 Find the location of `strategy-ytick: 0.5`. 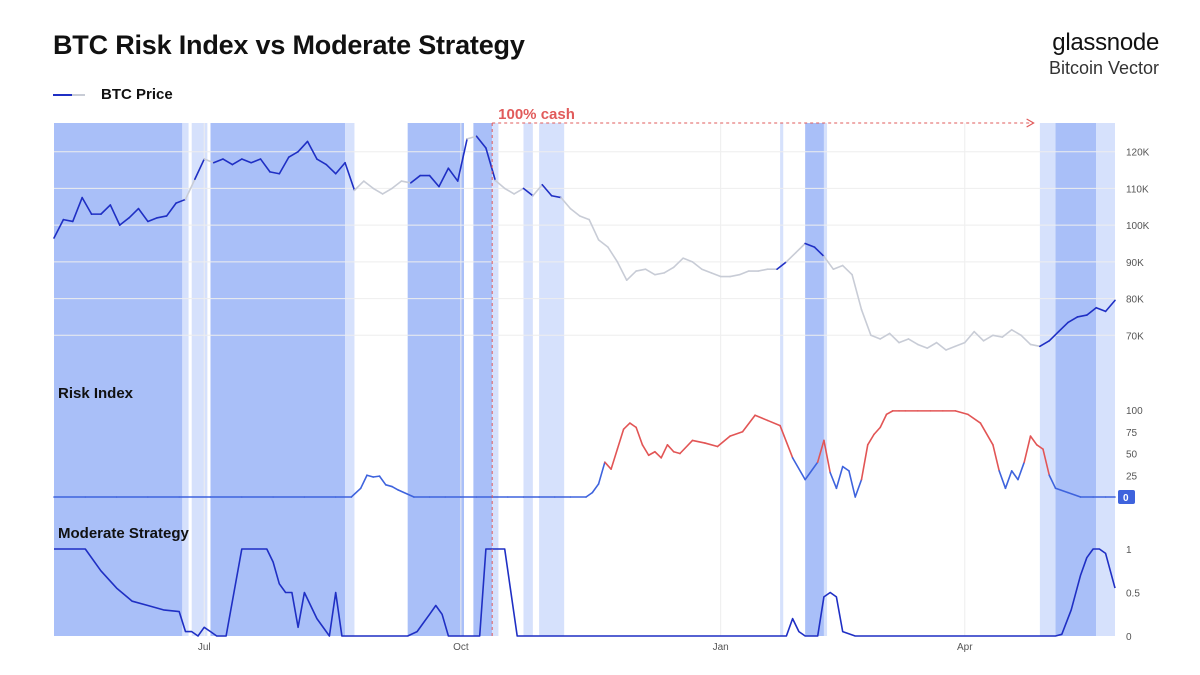

strategy-ytick: 0.5 is located at coordinates (1133, 594).